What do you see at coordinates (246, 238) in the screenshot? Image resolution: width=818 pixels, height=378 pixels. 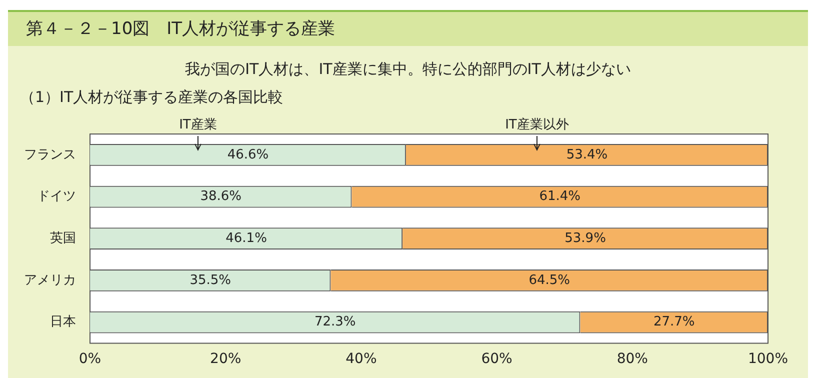 I see `data-label: 46.1%` at bounding box center [246, 238].